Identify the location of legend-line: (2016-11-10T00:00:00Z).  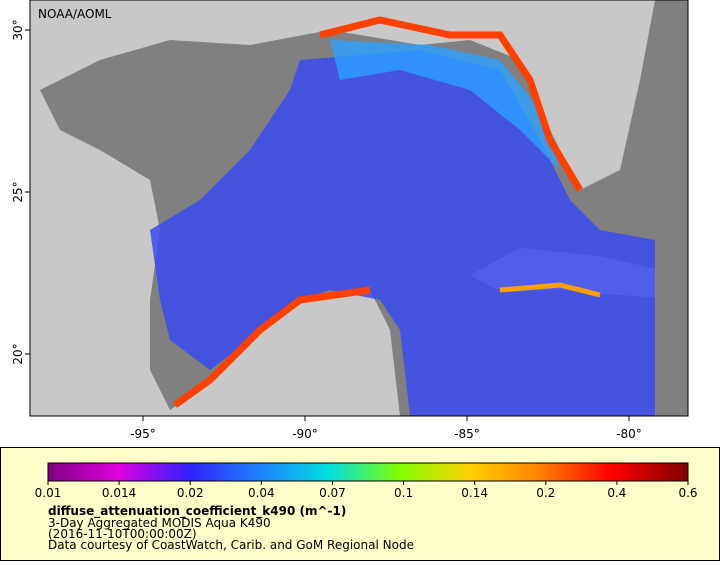
(122, 534).